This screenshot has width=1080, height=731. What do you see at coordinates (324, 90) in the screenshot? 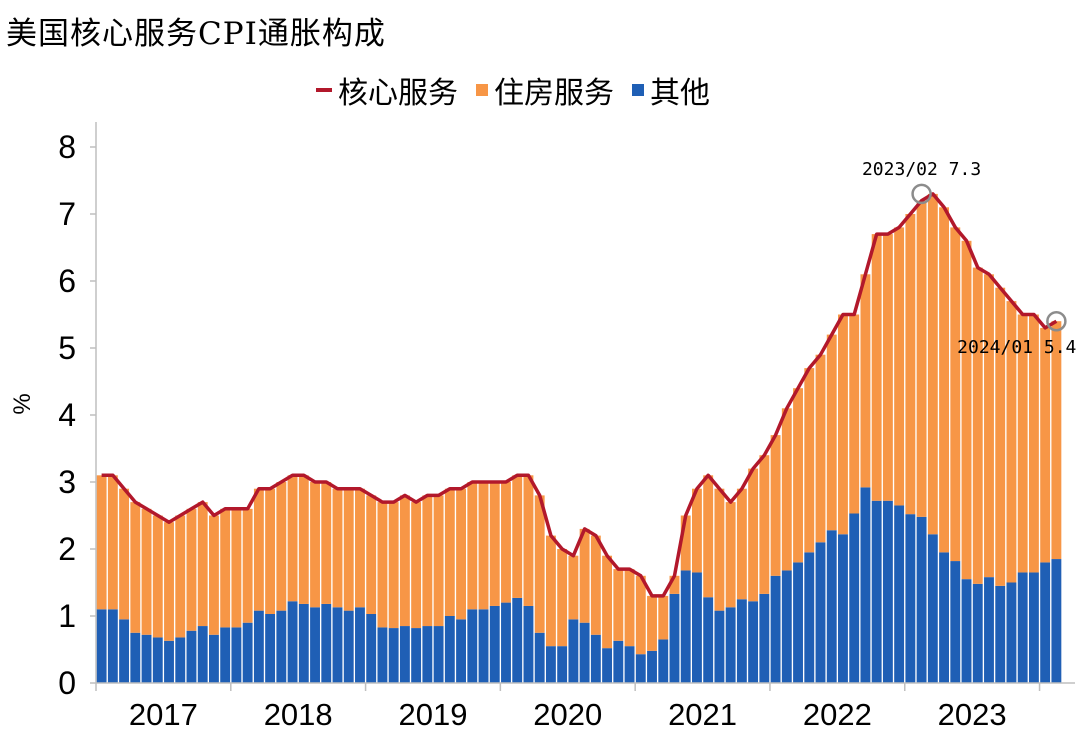
I see `legend-swatch-core-services` at bounding box center [324, 90].